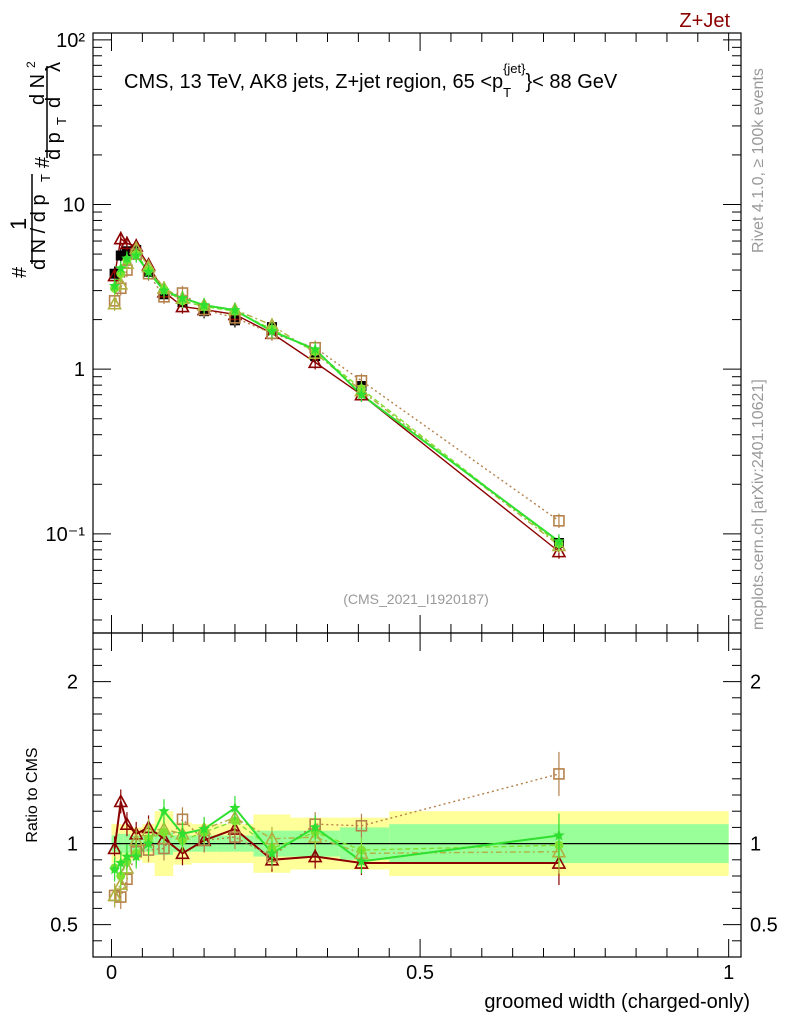  What do you see at coordinates (66, 535) in the screenshot?
I see `main-y-tick-label: 10⁻¹` at bounding box center [66, 535].